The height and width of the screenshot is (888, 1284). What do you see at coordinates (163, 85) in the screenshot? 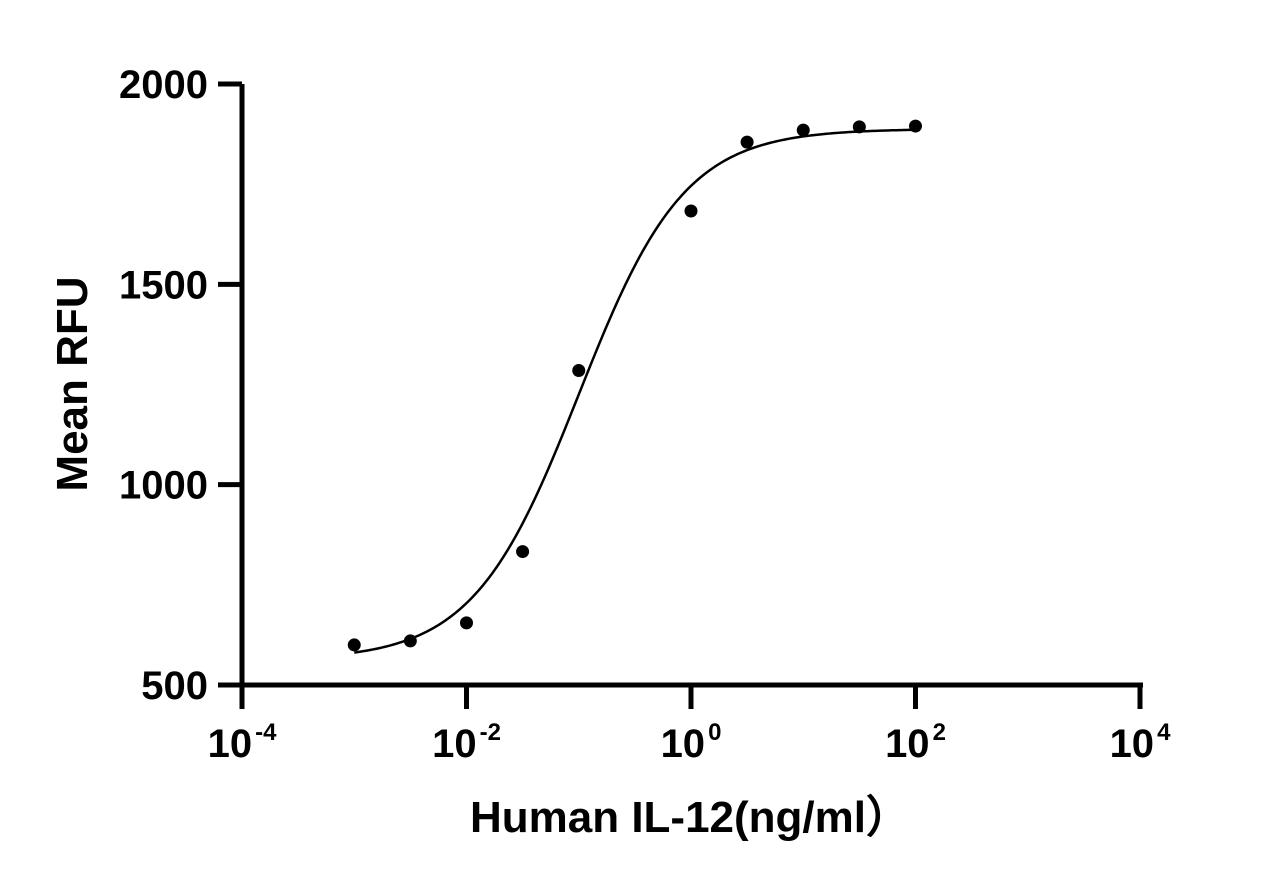
I see `y-tick-label: 2000` at bounding box center [163, 85].